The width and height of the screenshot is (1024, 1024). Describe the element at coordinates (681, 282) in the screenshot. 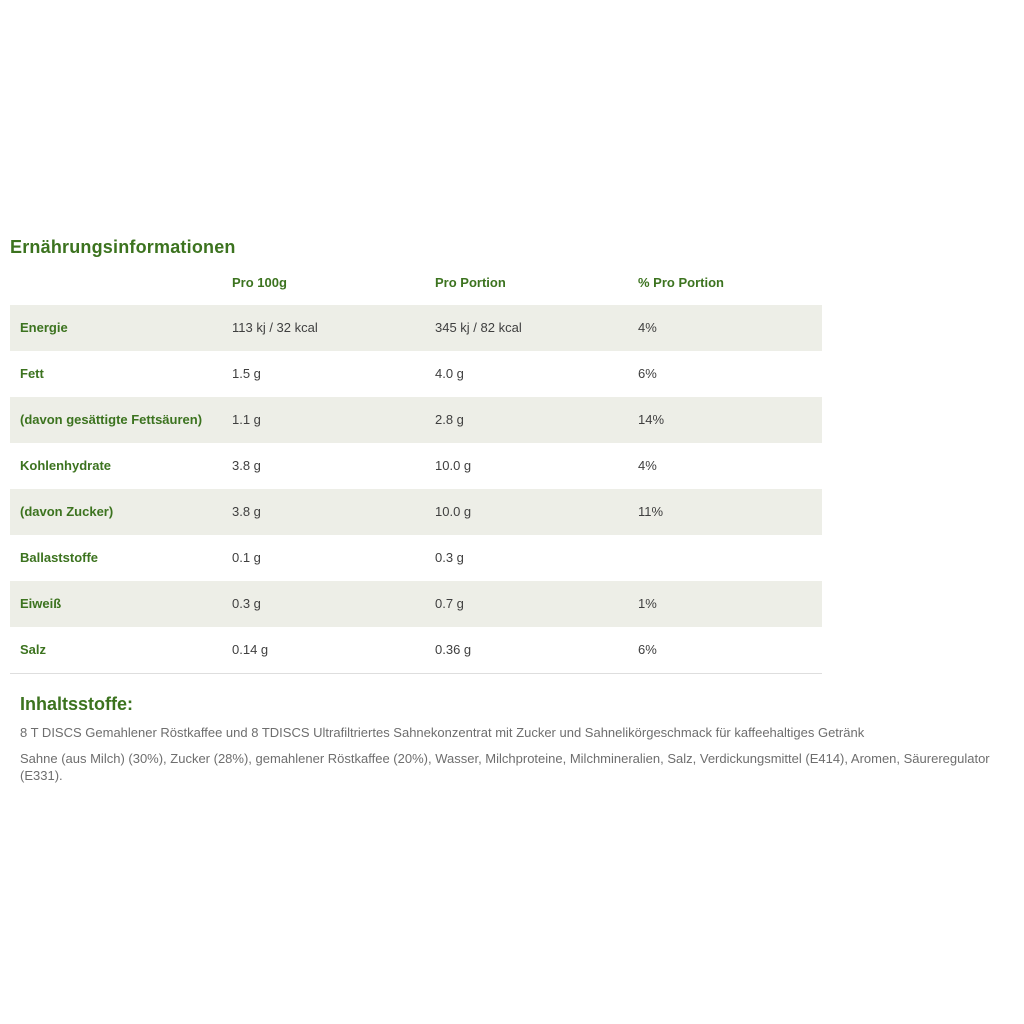

I see `column-header-pct-pro-portion: % Pro Portion` at that location.